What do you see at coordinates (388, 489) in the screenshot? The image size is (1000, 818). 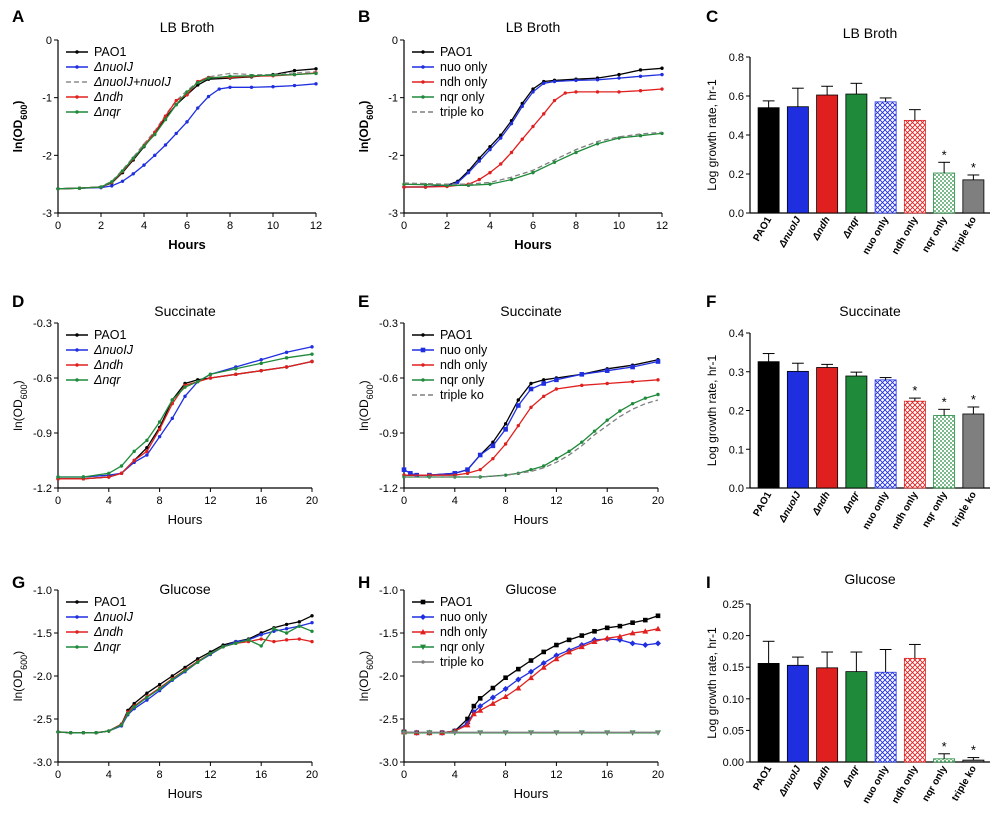 I see `y-tick-label: -1.2` at bounding box center [388, 489].